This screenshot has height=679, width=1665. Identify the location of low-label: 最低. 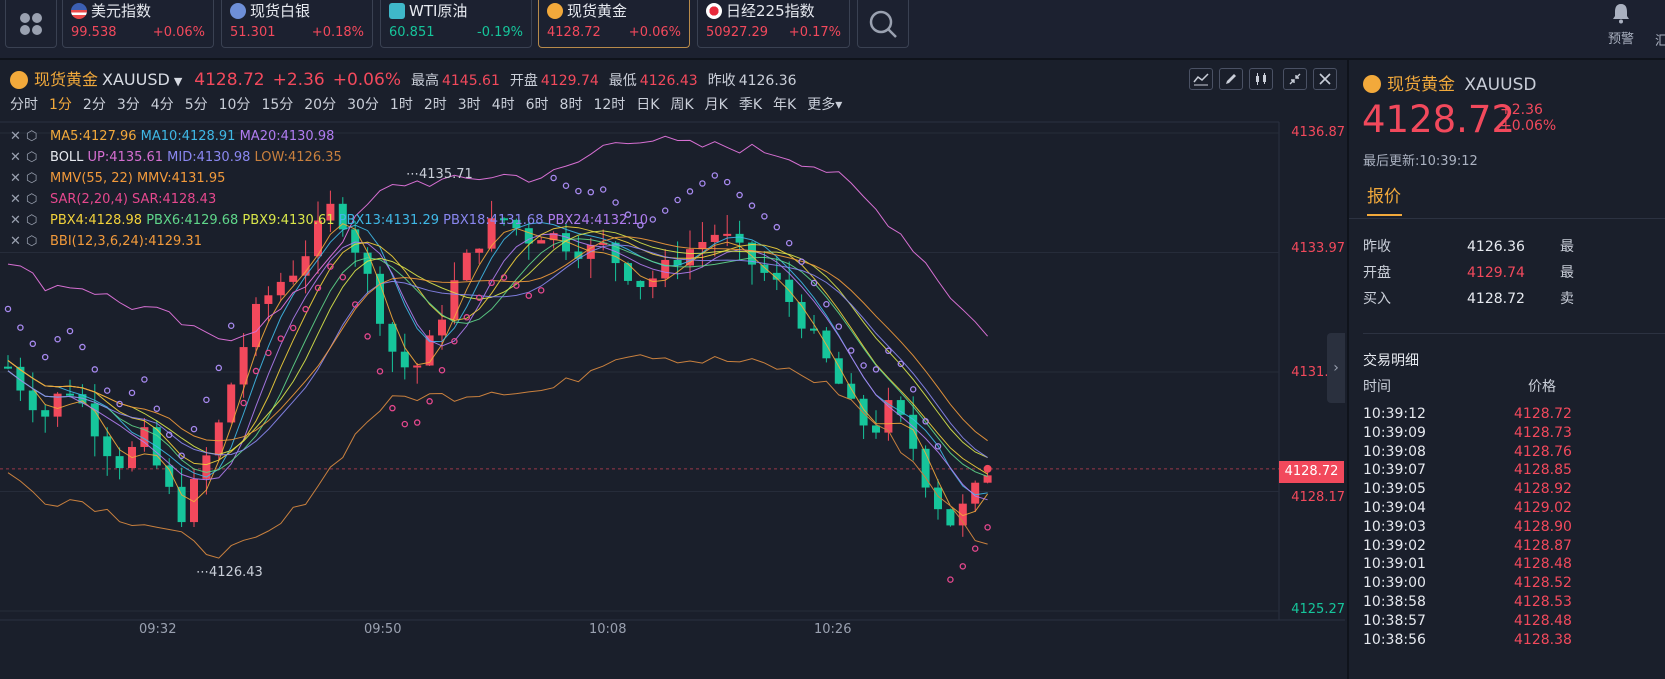
(622, 81).